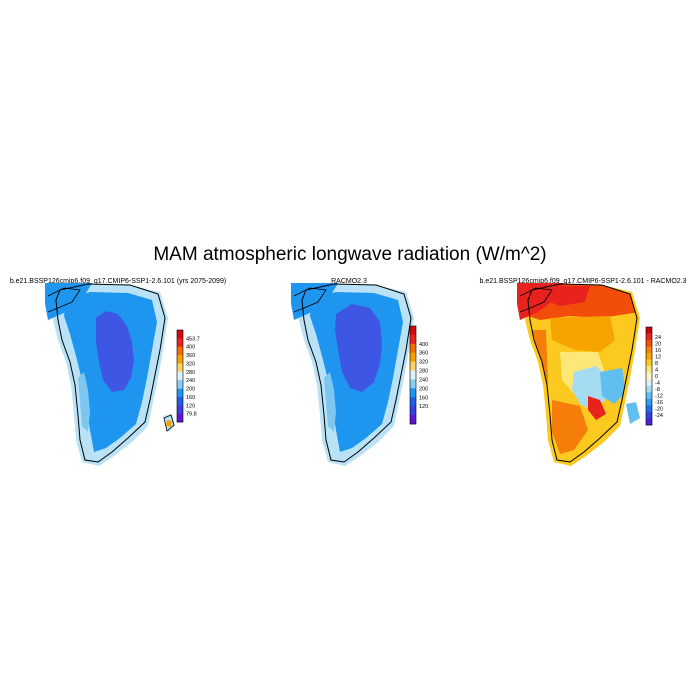 The width and height of the screenshot is (700, 700). I want to click on map-panel-racmo, so click(352, 374).